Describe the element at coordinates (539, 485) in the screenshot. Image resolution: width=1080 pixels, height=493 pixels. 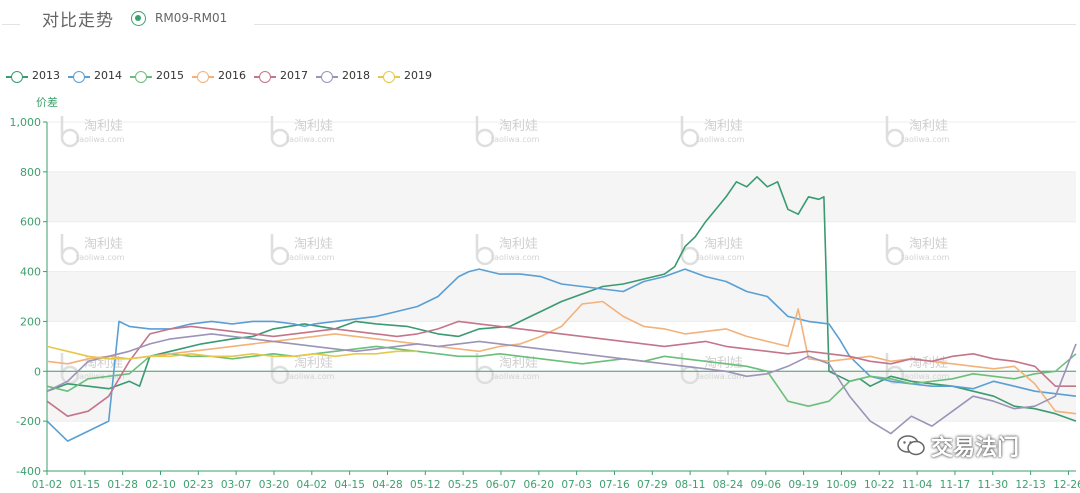
I see `x-tick-label: 06-20` at that location.